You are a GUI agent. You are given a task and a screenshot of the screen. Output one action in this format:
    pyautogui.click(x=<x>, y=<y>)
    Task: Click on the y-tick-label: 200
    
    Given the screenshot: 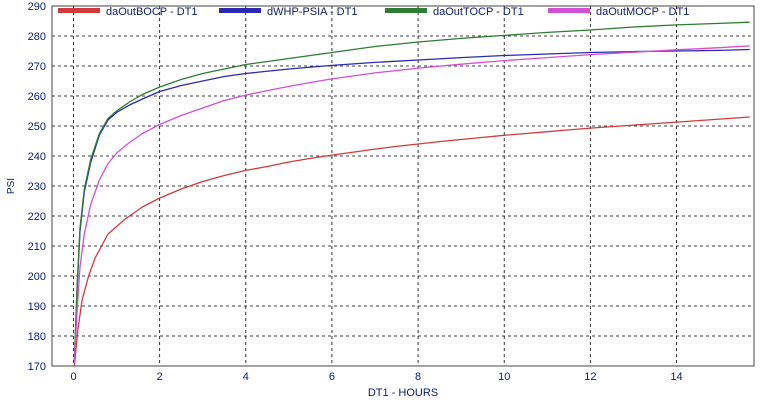 What is the action you would take?
    pyautogui.click(x=37, y=277)
    